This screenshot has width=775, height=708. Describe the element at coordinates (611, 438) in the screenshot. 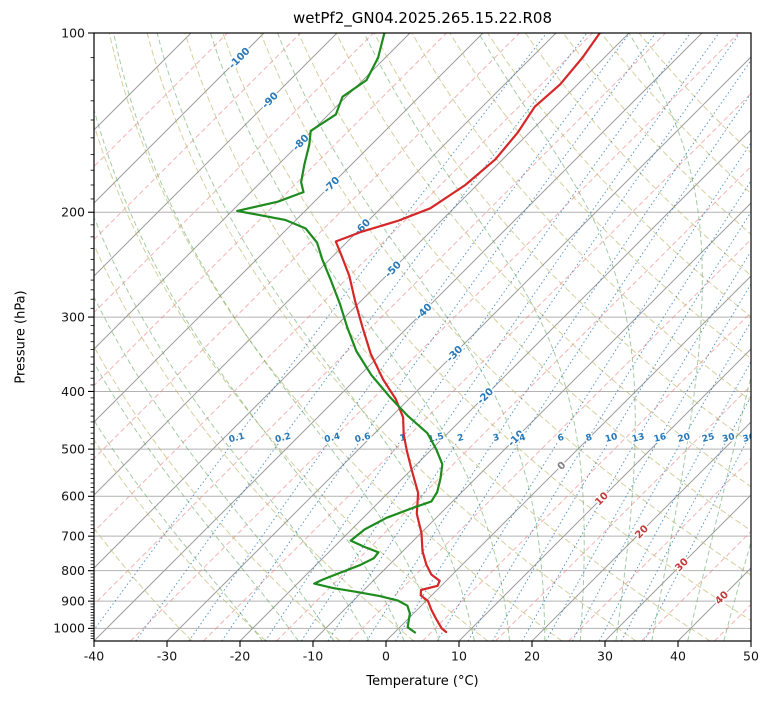

I see `mixing-ratio-label: 10` at that location.